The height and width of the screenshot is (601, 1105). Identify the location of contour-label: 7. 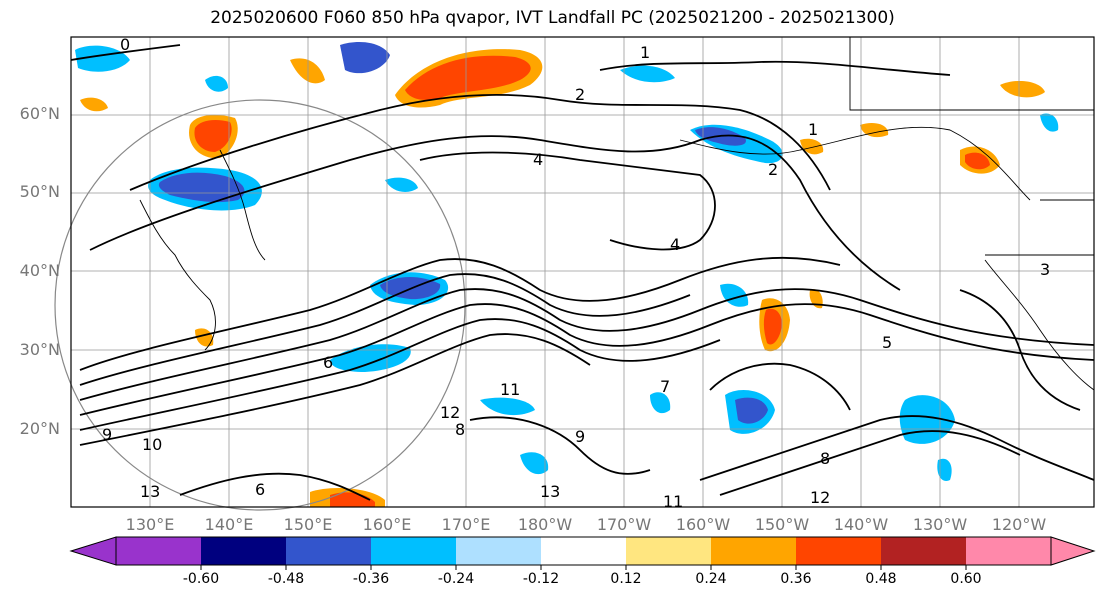
(665, 386).